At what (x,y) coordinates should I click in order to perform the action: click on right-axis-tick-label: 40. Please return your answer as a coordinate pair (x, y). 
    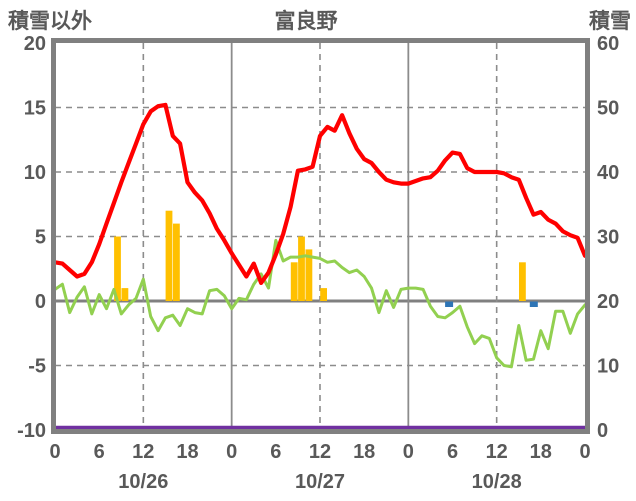
    Looking at the image, I should click on (608, 173).